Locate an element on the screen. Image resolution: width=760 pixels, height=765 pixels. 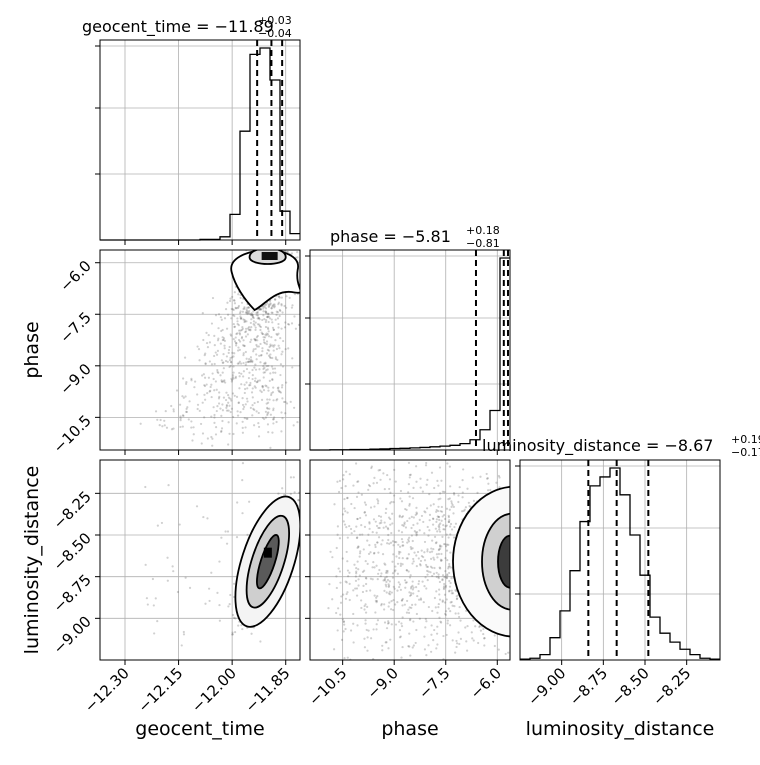
ylabel-phase: phase is located at coordinates (32, 349).